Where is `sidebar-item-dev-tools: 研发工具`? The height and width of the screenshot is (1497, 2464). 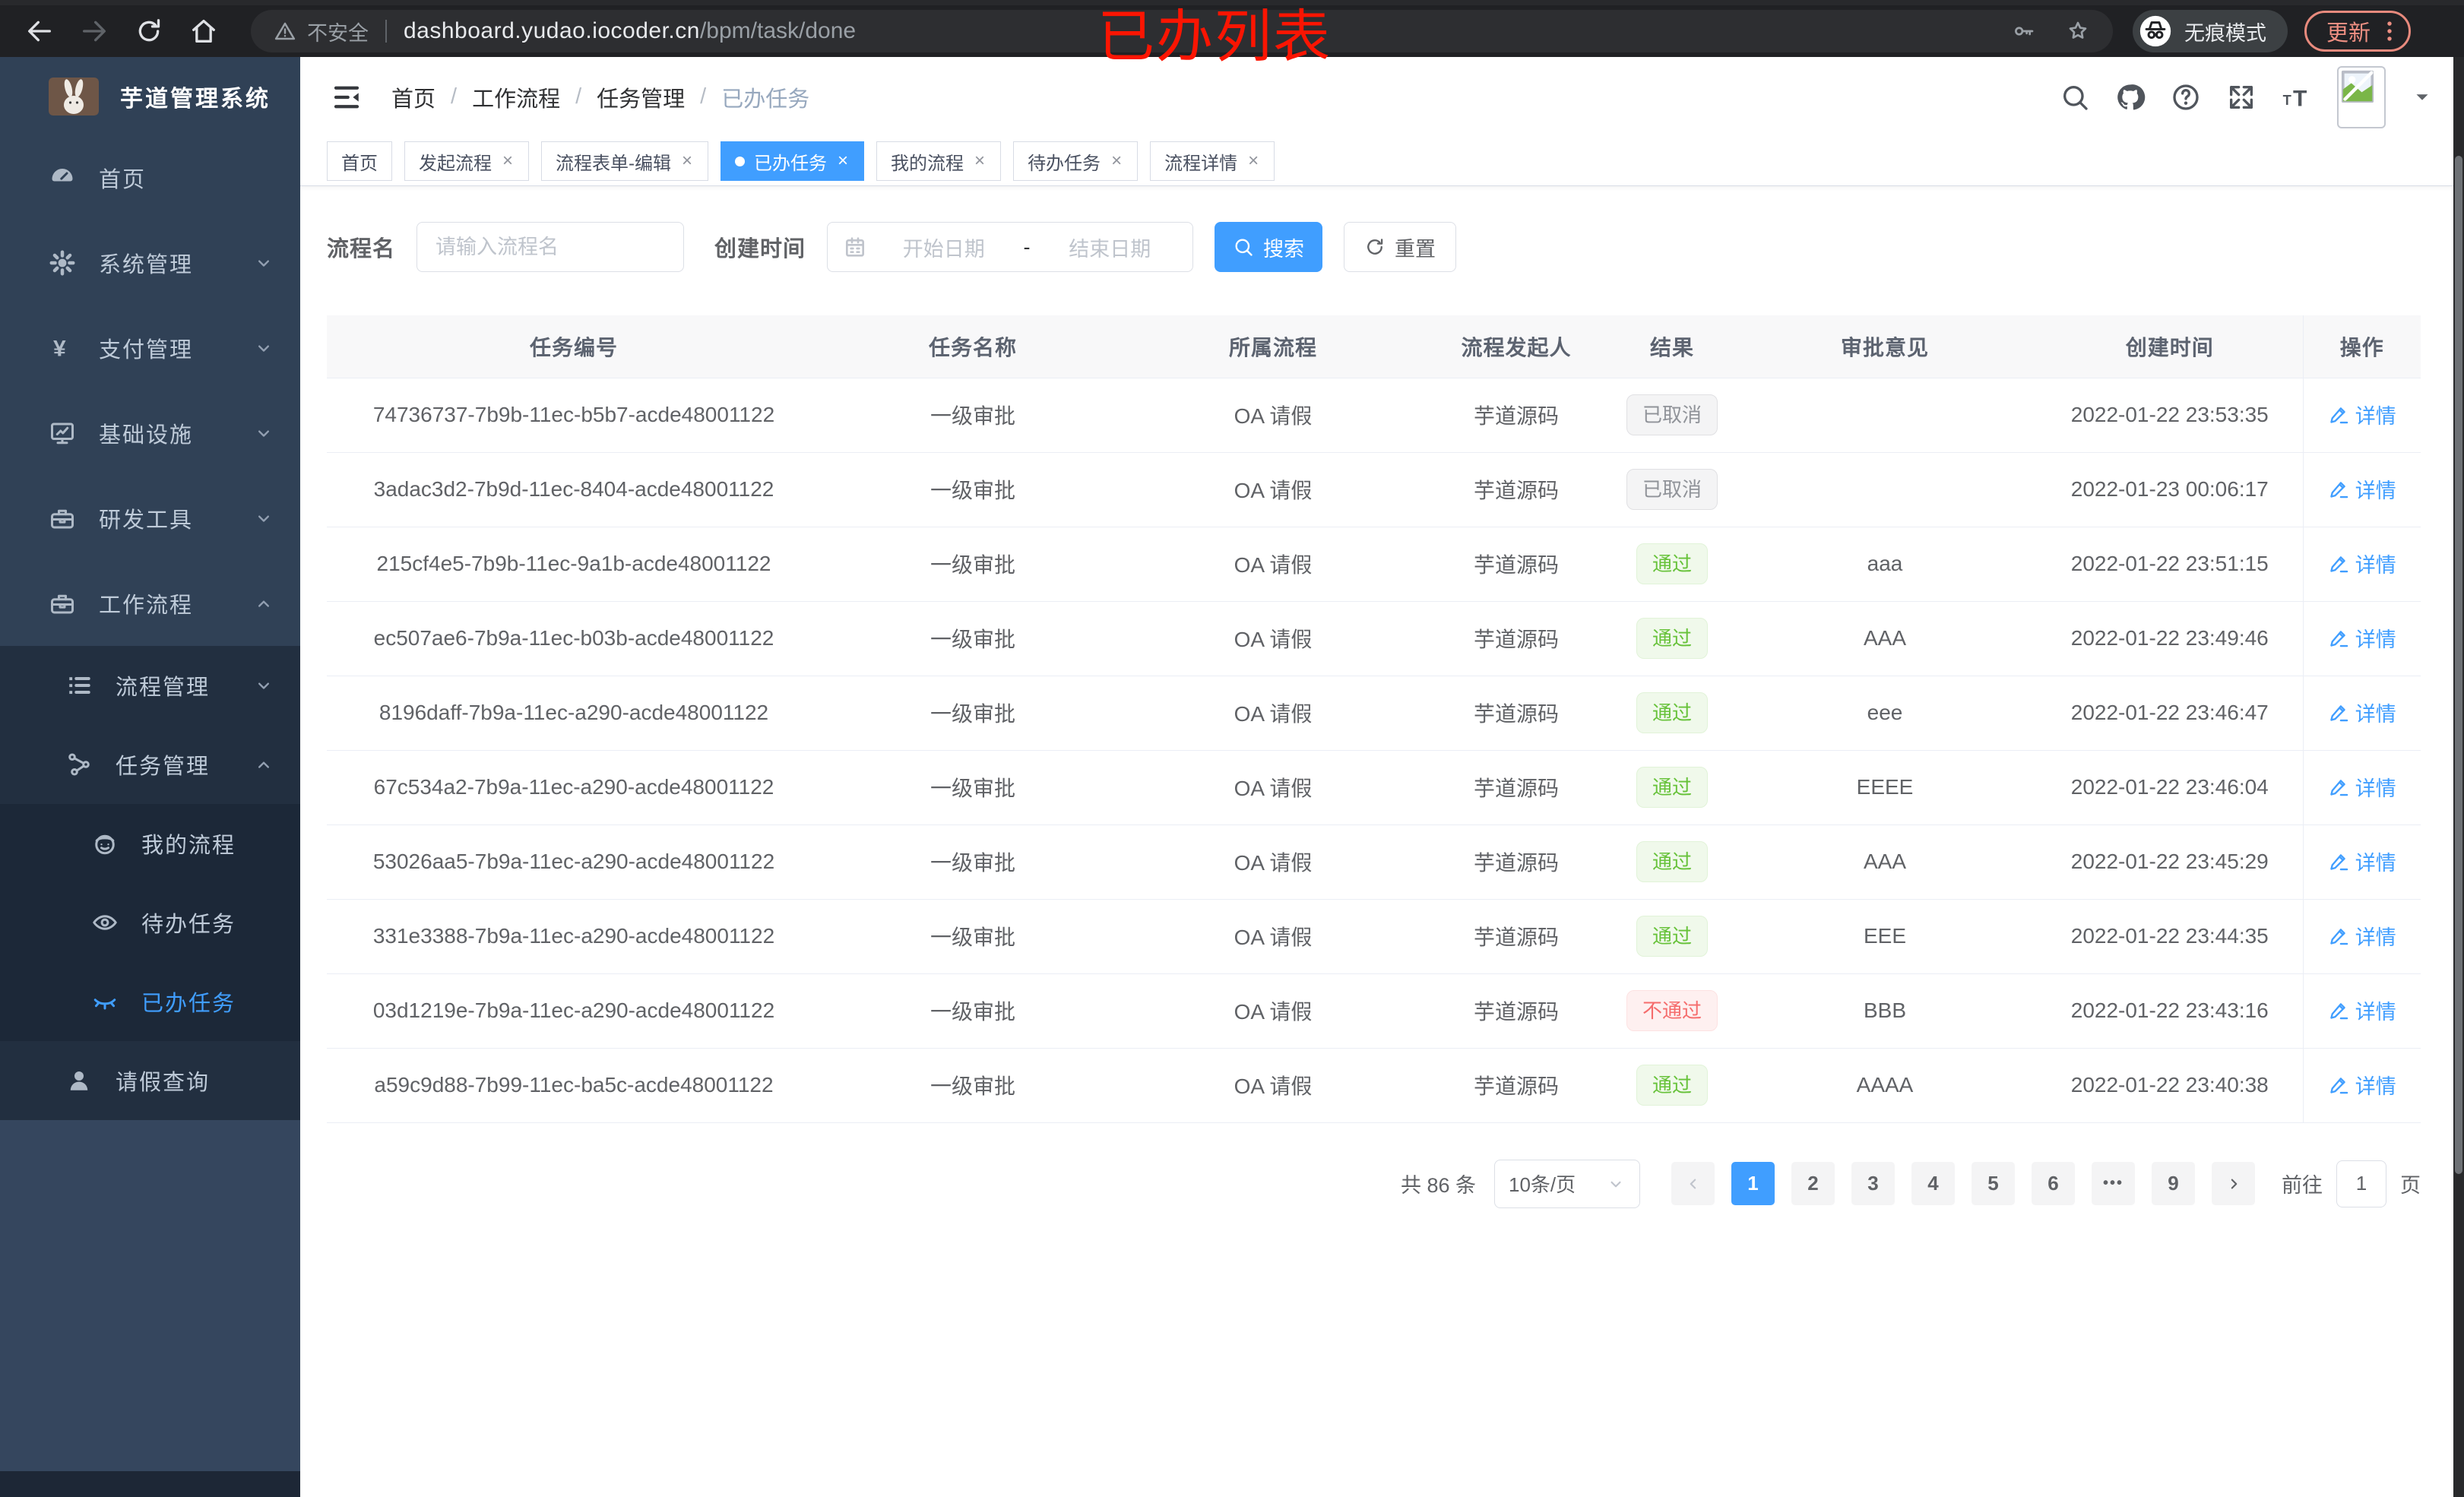
sidebar-item-dev-tools: 研发工具 is located at coordinates (150, 518).